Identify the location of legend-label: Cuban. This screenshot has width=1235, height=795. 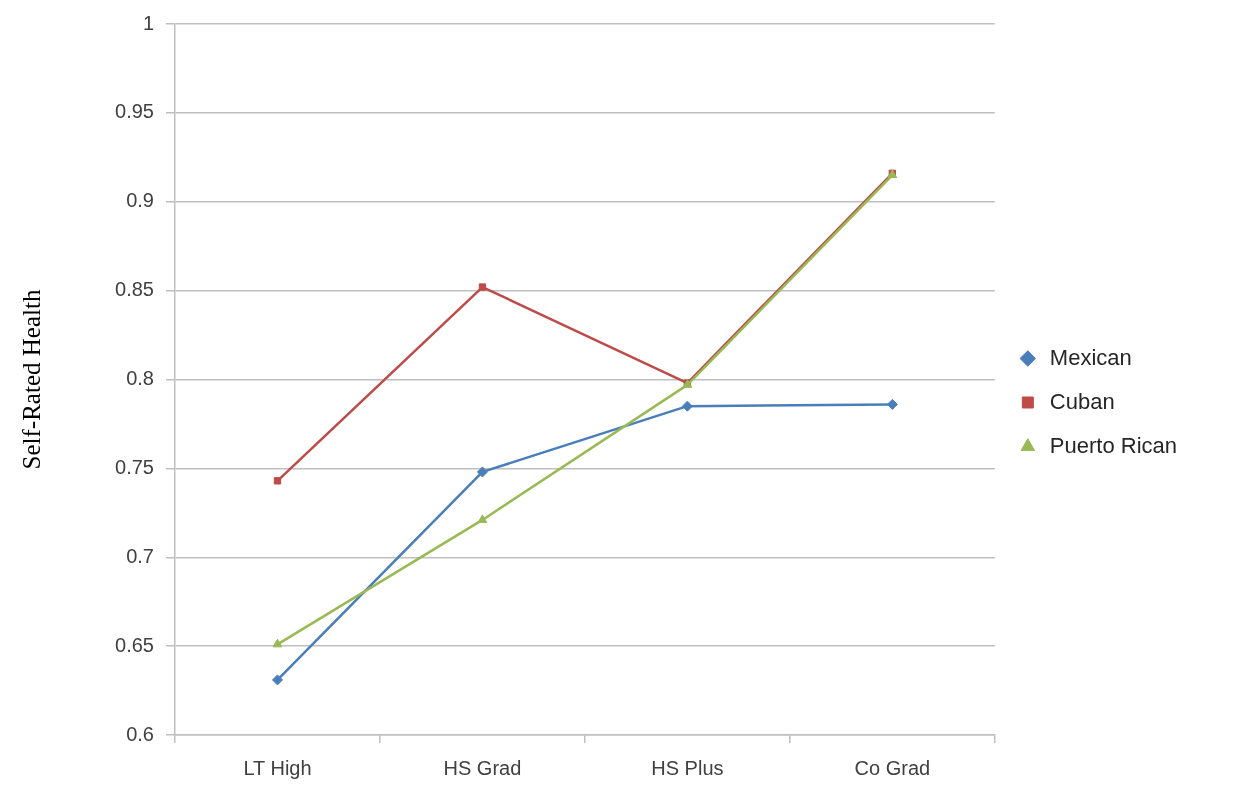
(1082, 401).